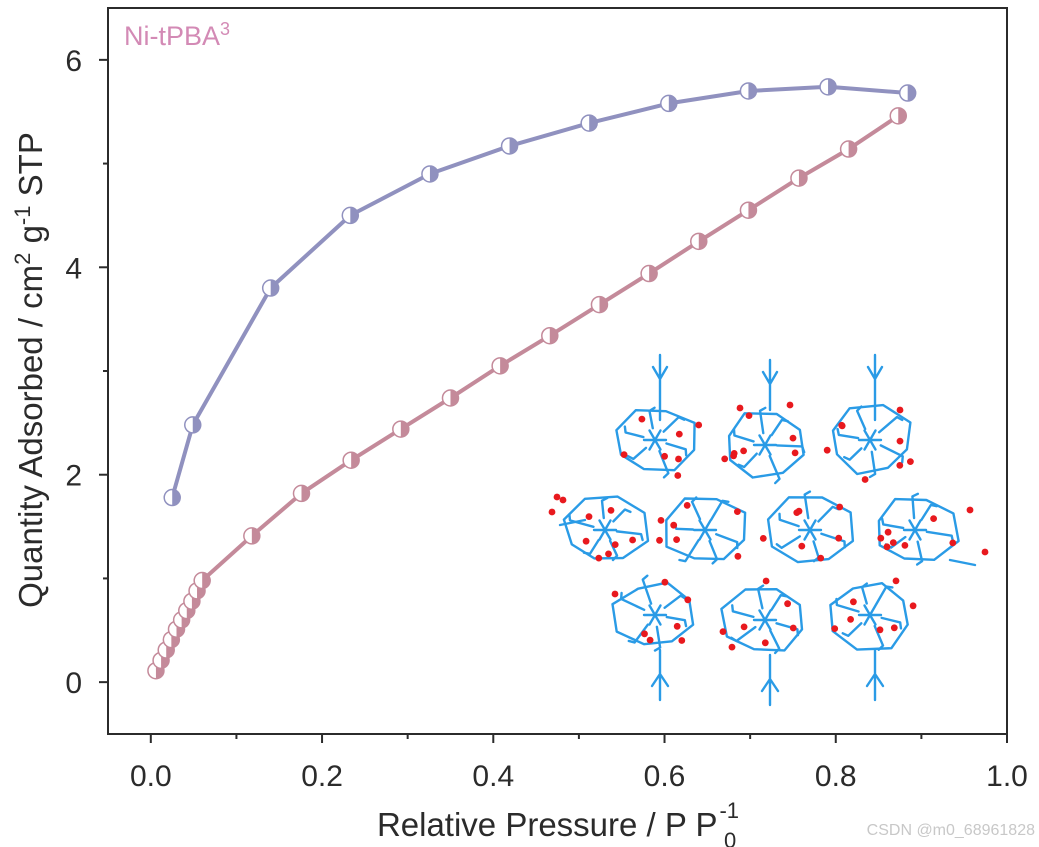 The height and width of the screenshot is (847, 1039). Describe the element at coordinates (1007, 776) in the screenshot. I see `x-tick-label: 1.0` at that location.